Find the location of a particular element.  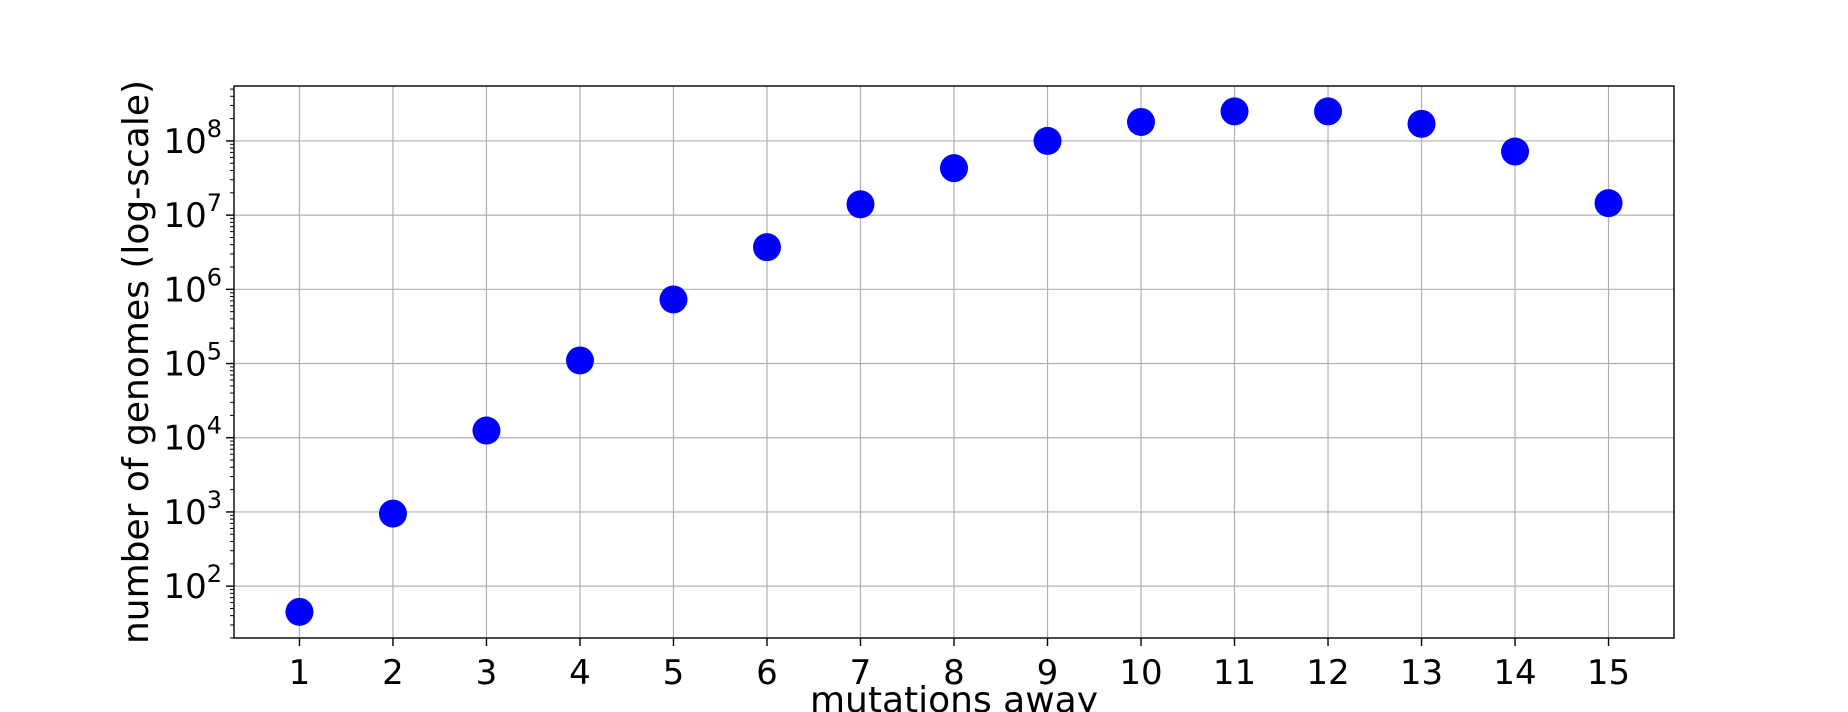

x-tick-label: 4 is located at coordinates (580, 673).